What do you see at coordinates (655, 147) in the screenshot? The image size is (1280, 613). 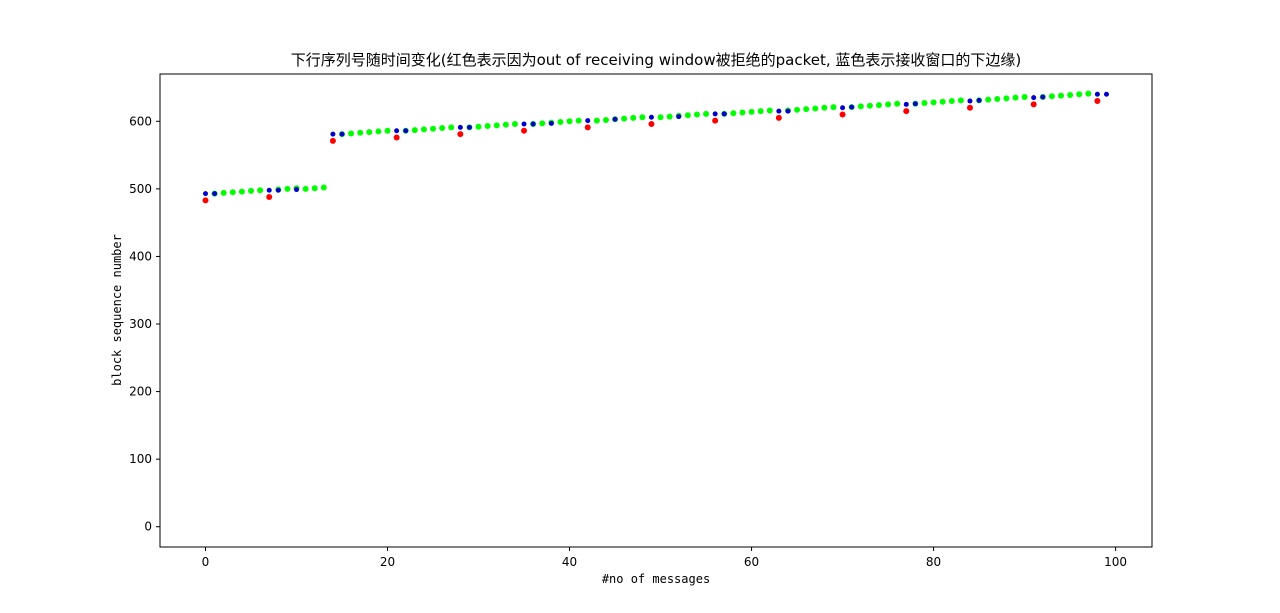 I see `data-points` at bounding box center [655, 147].